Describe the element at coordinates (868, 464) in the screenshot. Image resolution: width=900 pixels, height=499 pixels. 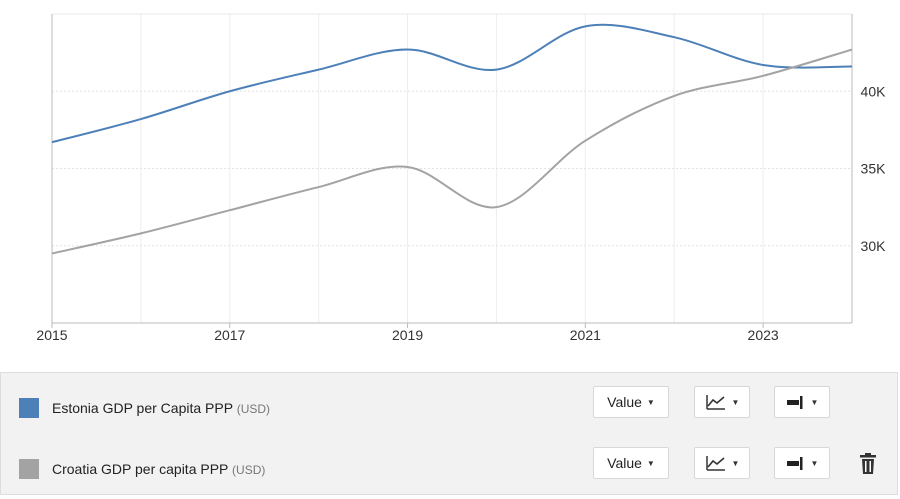
I see `trash-icon` at that location.